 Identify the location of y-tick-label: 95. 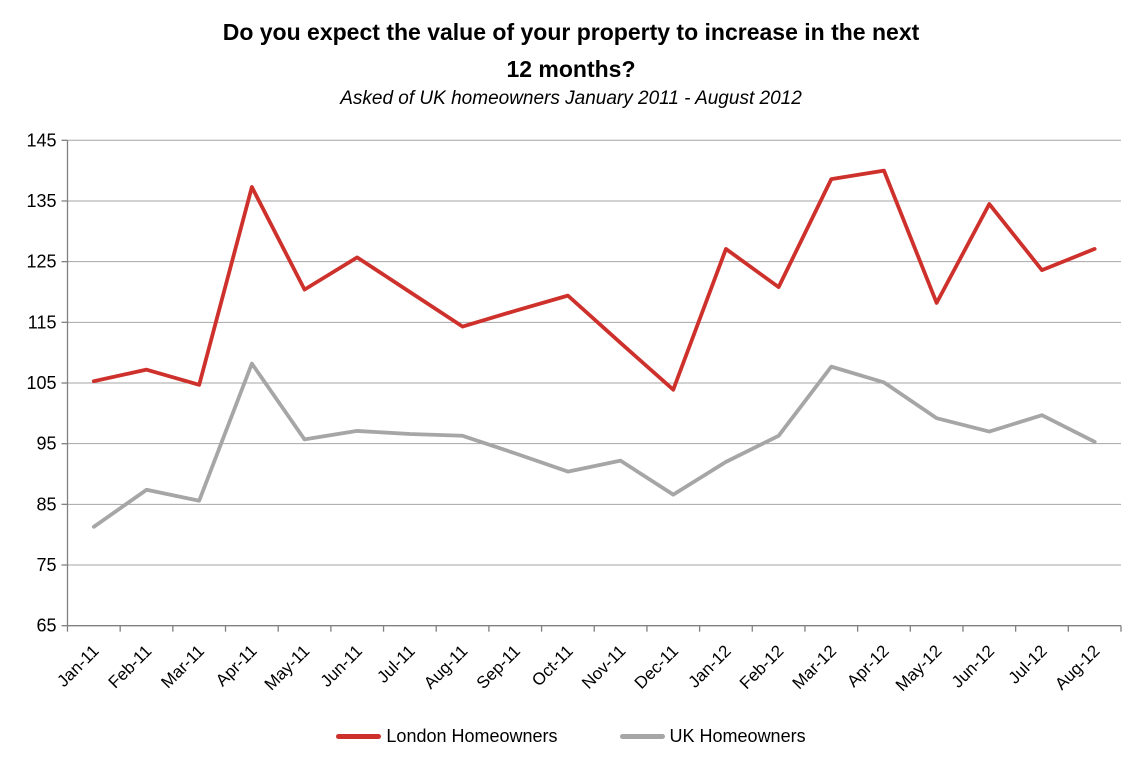
(46, 444).